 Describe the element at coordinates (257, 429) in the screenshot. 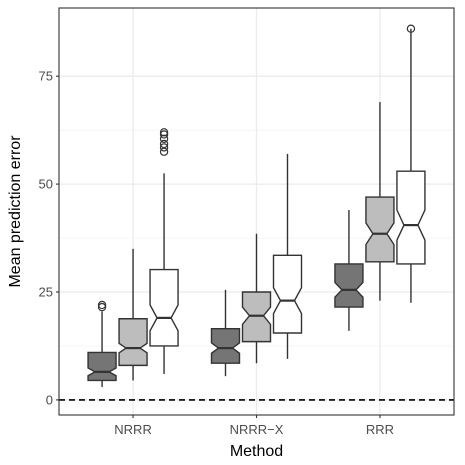

I see `x-tick-label: NRRR−X` at that location.